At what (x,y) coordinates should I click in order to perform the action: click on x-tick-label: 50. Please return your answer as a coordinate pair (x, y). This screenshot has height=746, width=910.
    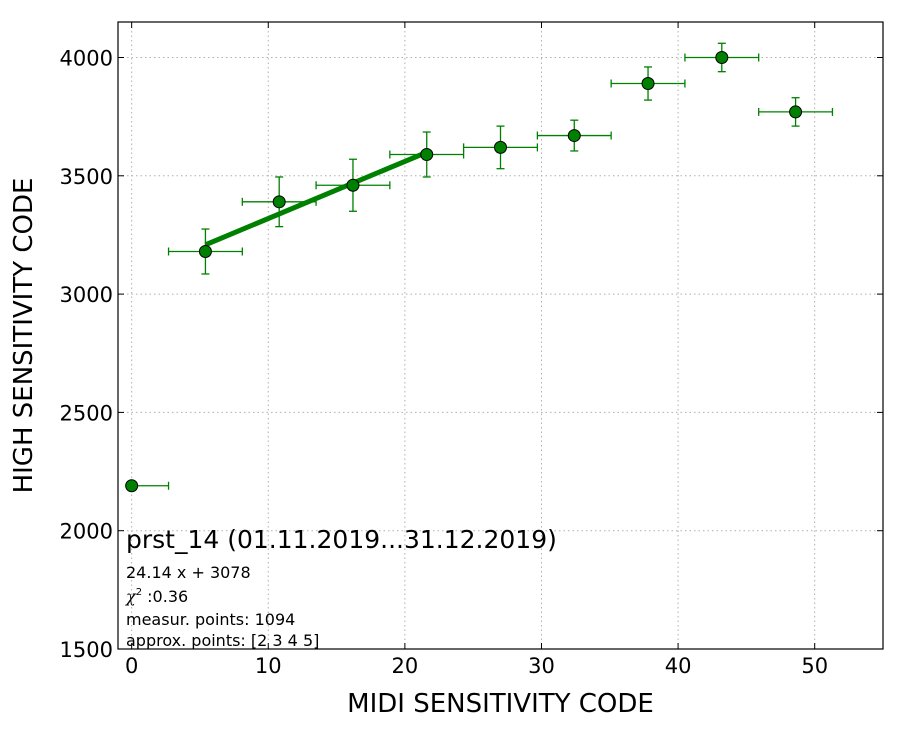
    Looking at the image, I should click on (814, 666).